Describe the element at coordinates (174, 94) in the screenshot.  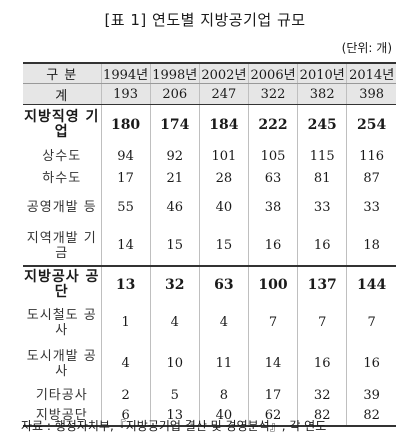
I see `cell: 206` at that location.